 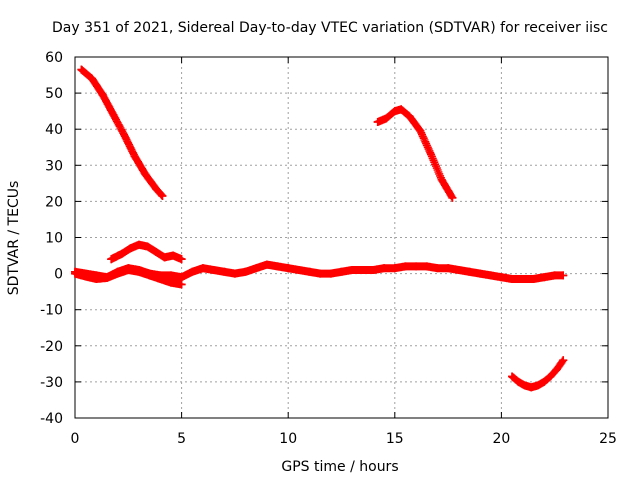 What do you see at coordinates (395, 439) in the screenshot?
I see `x-tick-label: 15` at bounding box center [395, 439].